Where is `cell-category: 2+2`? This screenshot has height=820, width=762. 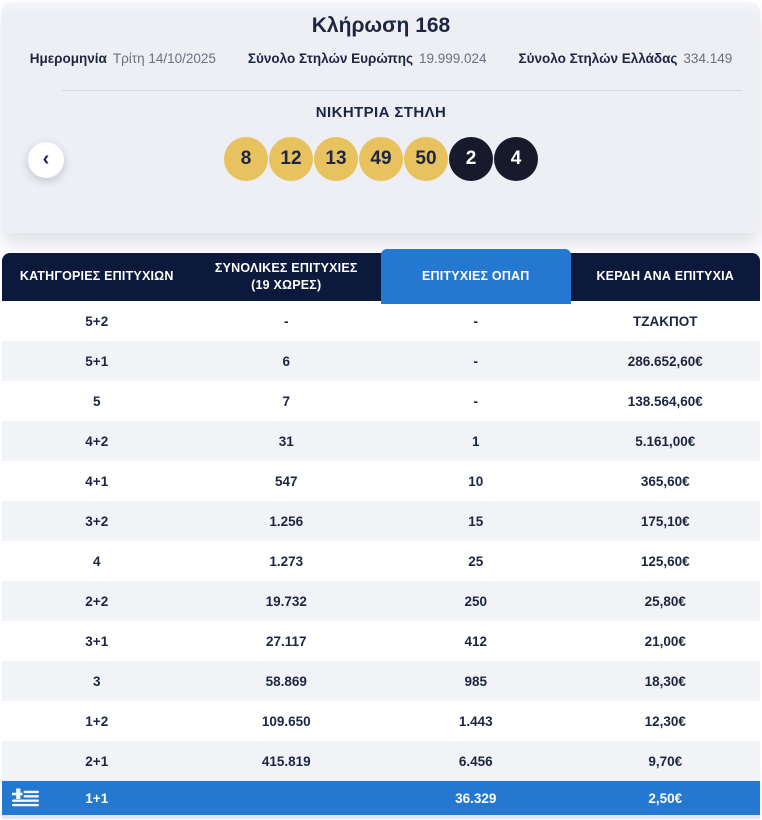 cell-category: 2+2 is located at coordinates (97, 601).